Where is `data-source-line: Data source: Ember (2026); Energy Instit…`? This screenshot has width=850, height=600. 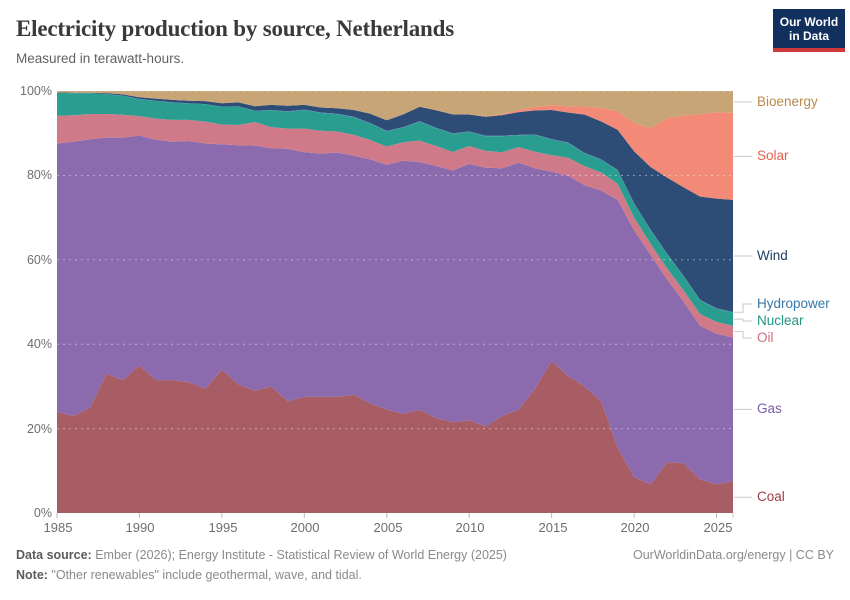 data-source-line: Data source: Ember (2026); Energy Instit… is located at coordinates (261, 555).